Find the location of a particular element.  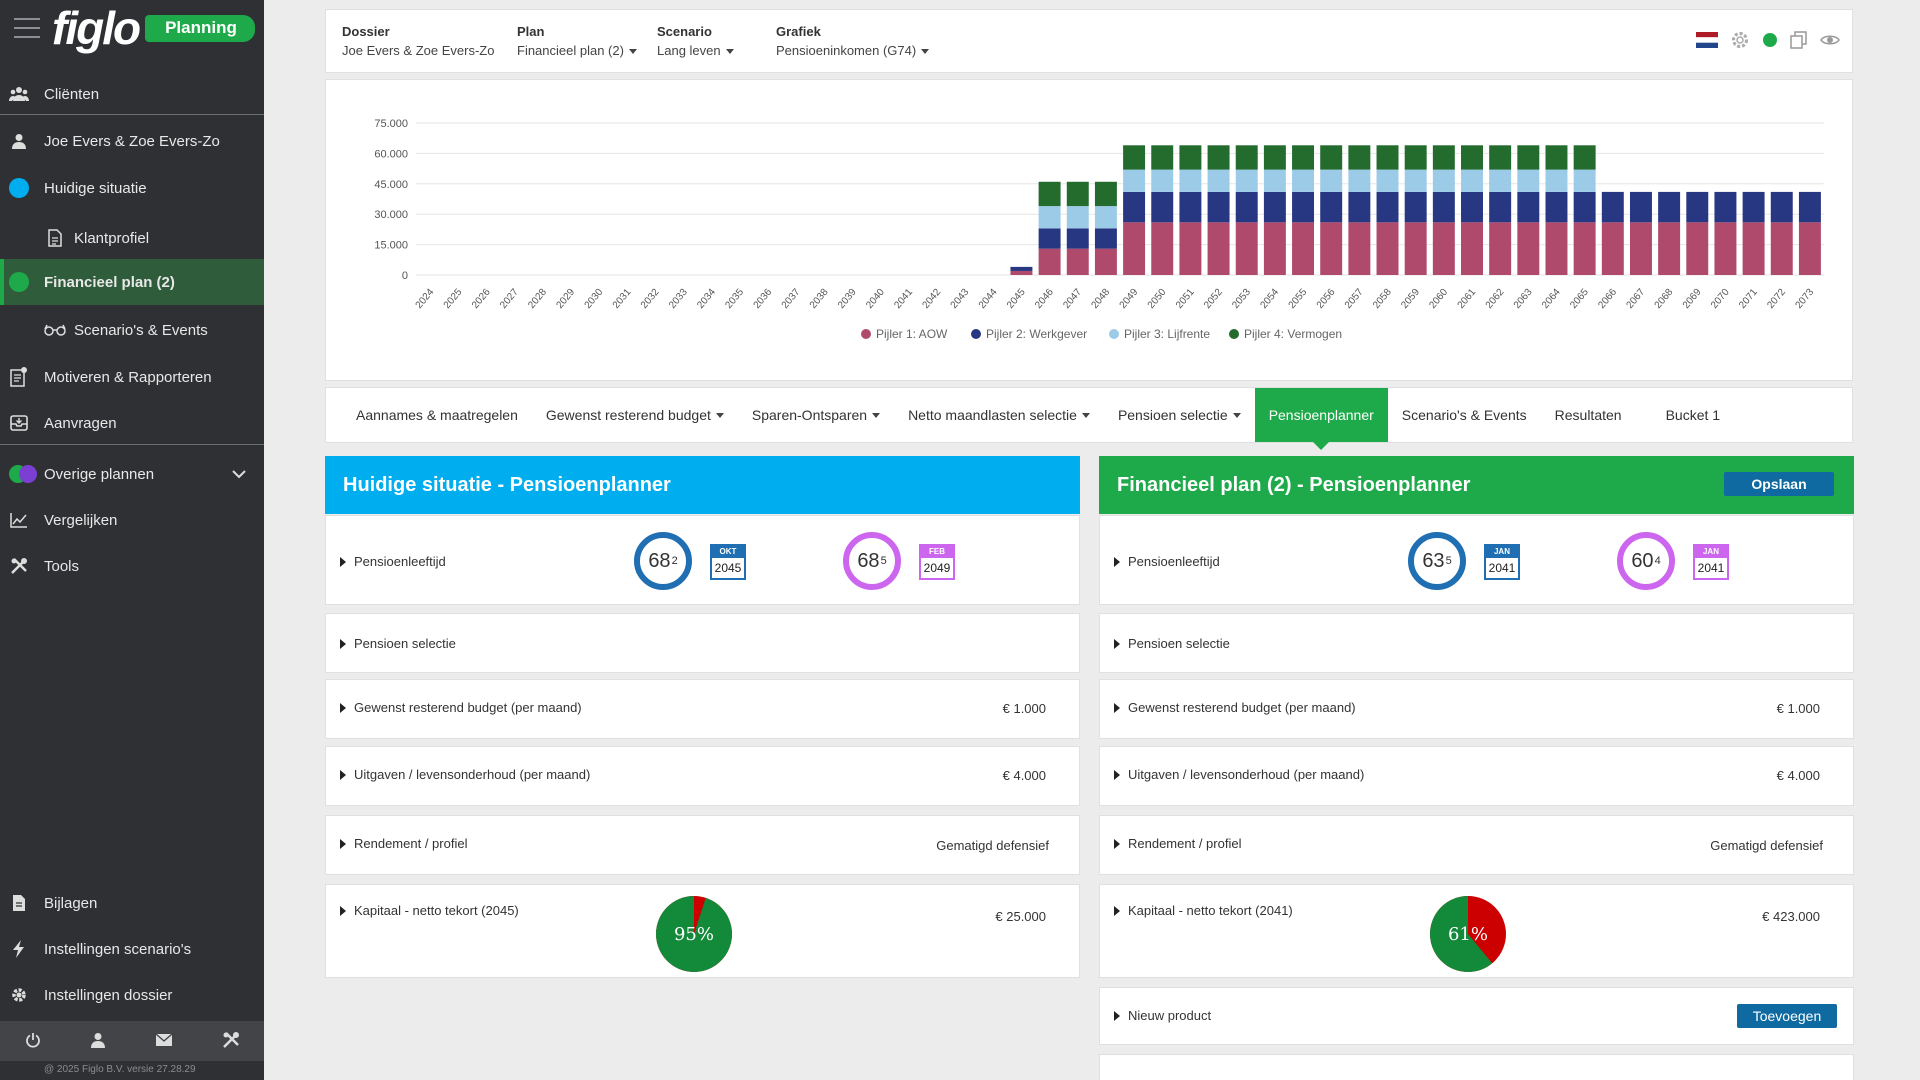

chevron-down-icon is located at coordinates (239, 474).